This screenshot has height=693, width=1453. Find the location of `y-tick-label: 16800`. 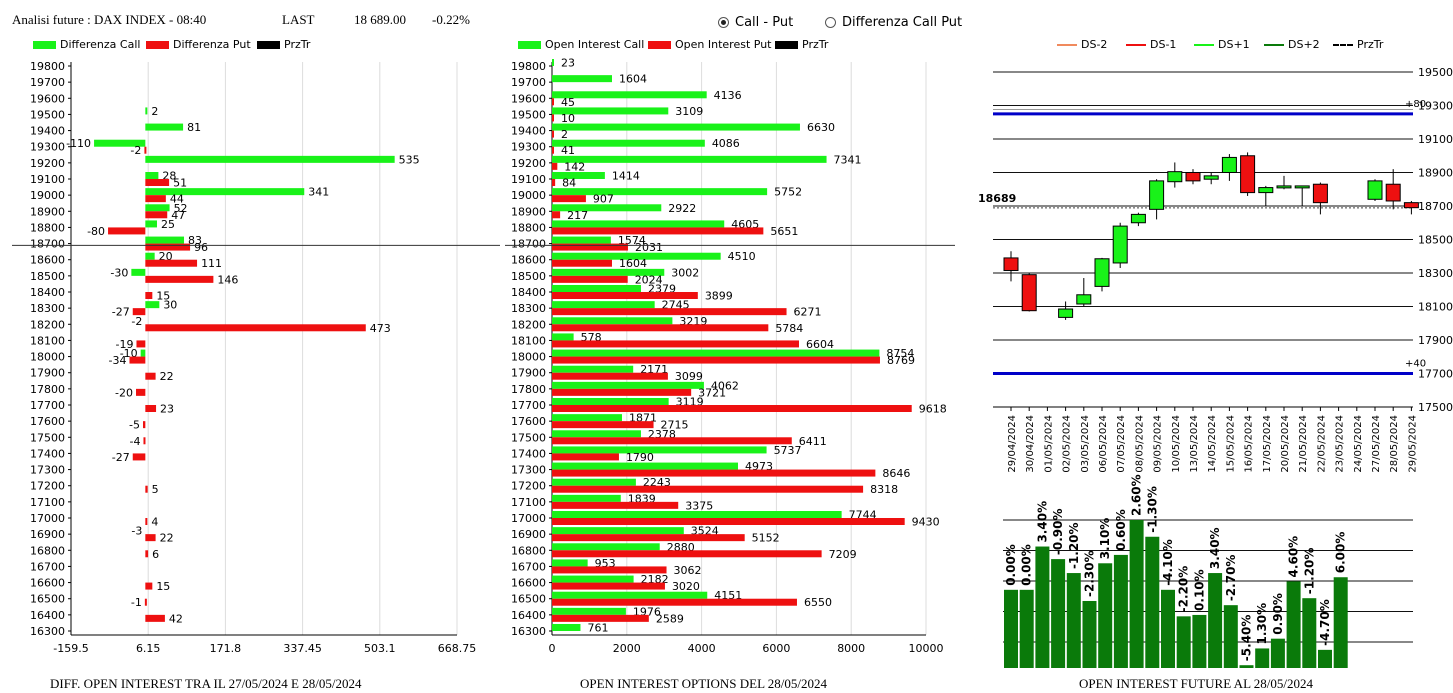

y-tick-label: 16800 is located at coordinates (47, 550).